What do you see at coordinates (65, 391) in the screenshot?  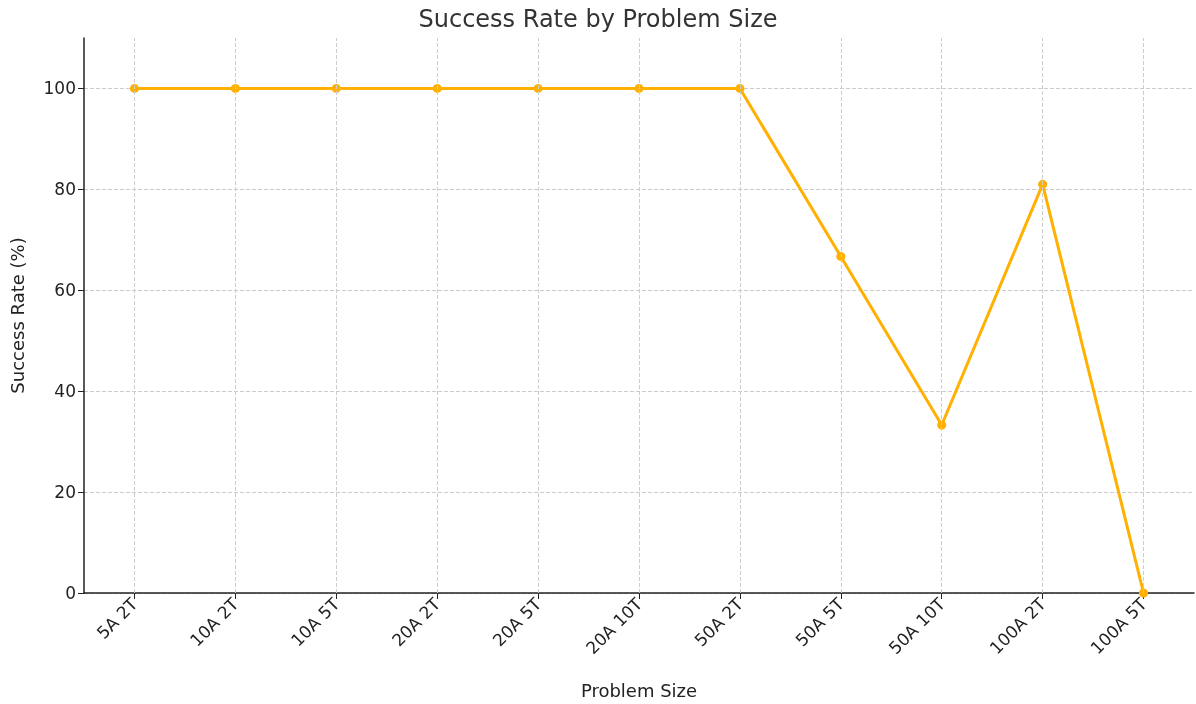 I see `y-tick-label: 40` at bounding box center [65, 391].